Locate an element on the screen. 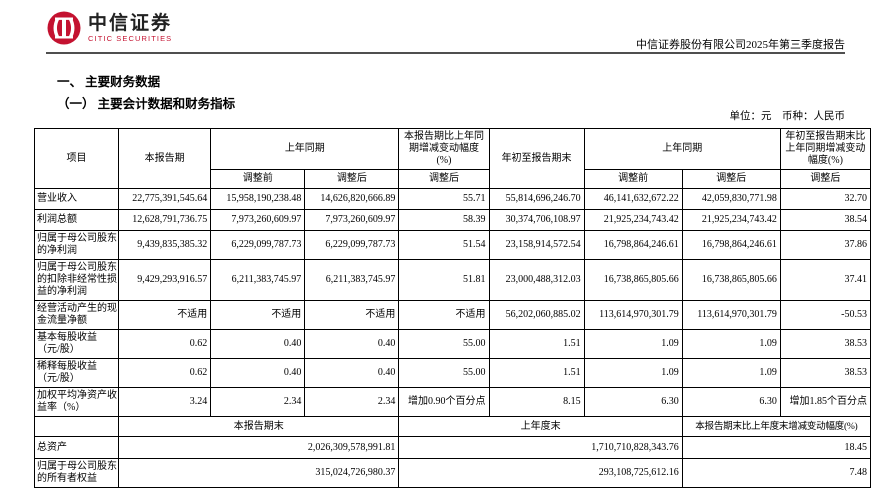 The height and width of the screenshot is (488, 883). col-header-prior-year-end: 上年度末 is located at coordinates (540, 426).